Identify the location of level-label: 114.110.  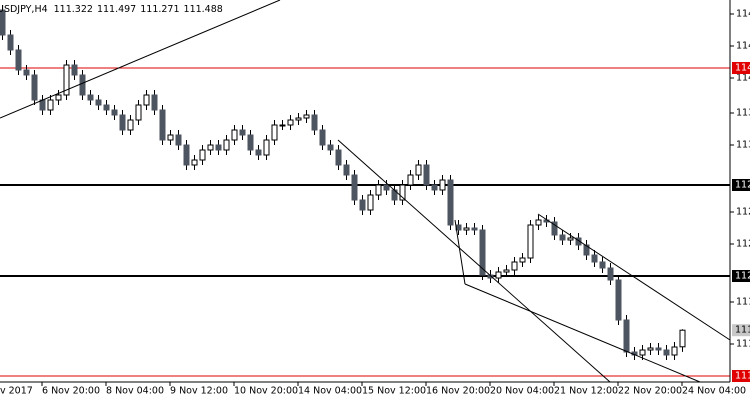
(742, 68).